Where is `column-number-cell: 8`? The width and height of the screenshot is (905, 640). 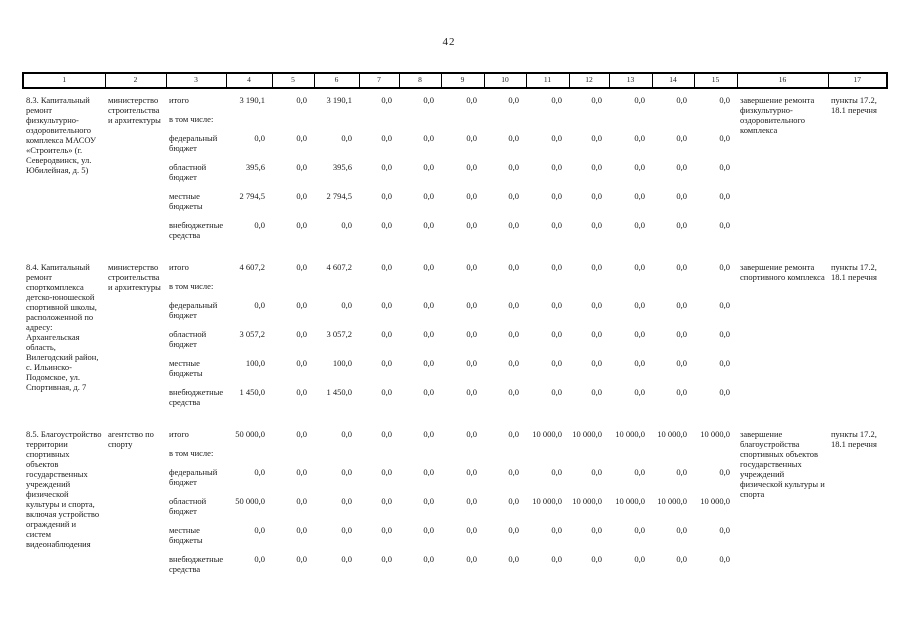 column-number-cell: 8 is located at coordinates (420, 80).